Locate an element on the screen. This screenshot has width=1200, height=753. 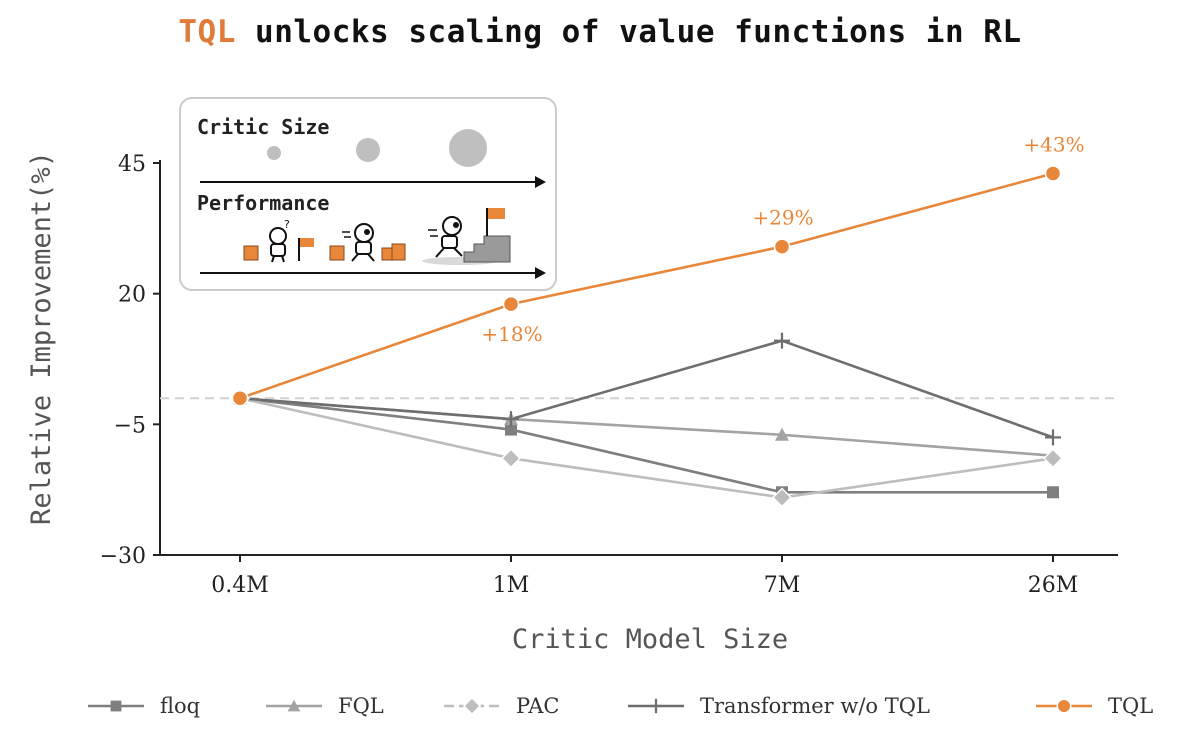
series-line-pac is located at coordinates (646, 447).